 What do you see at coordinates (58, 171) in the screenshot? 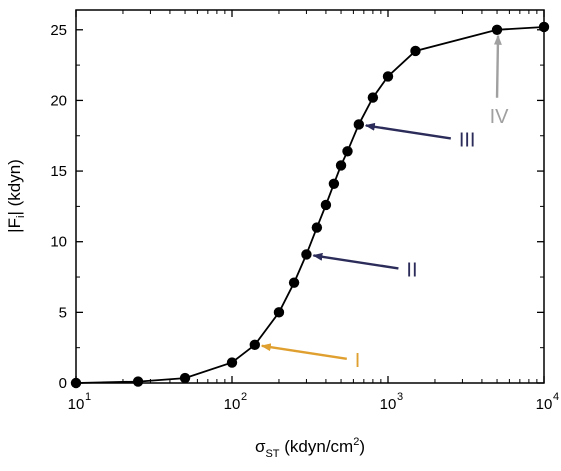
I see `y-tick-label: 15` at bounding box center [58, 171].